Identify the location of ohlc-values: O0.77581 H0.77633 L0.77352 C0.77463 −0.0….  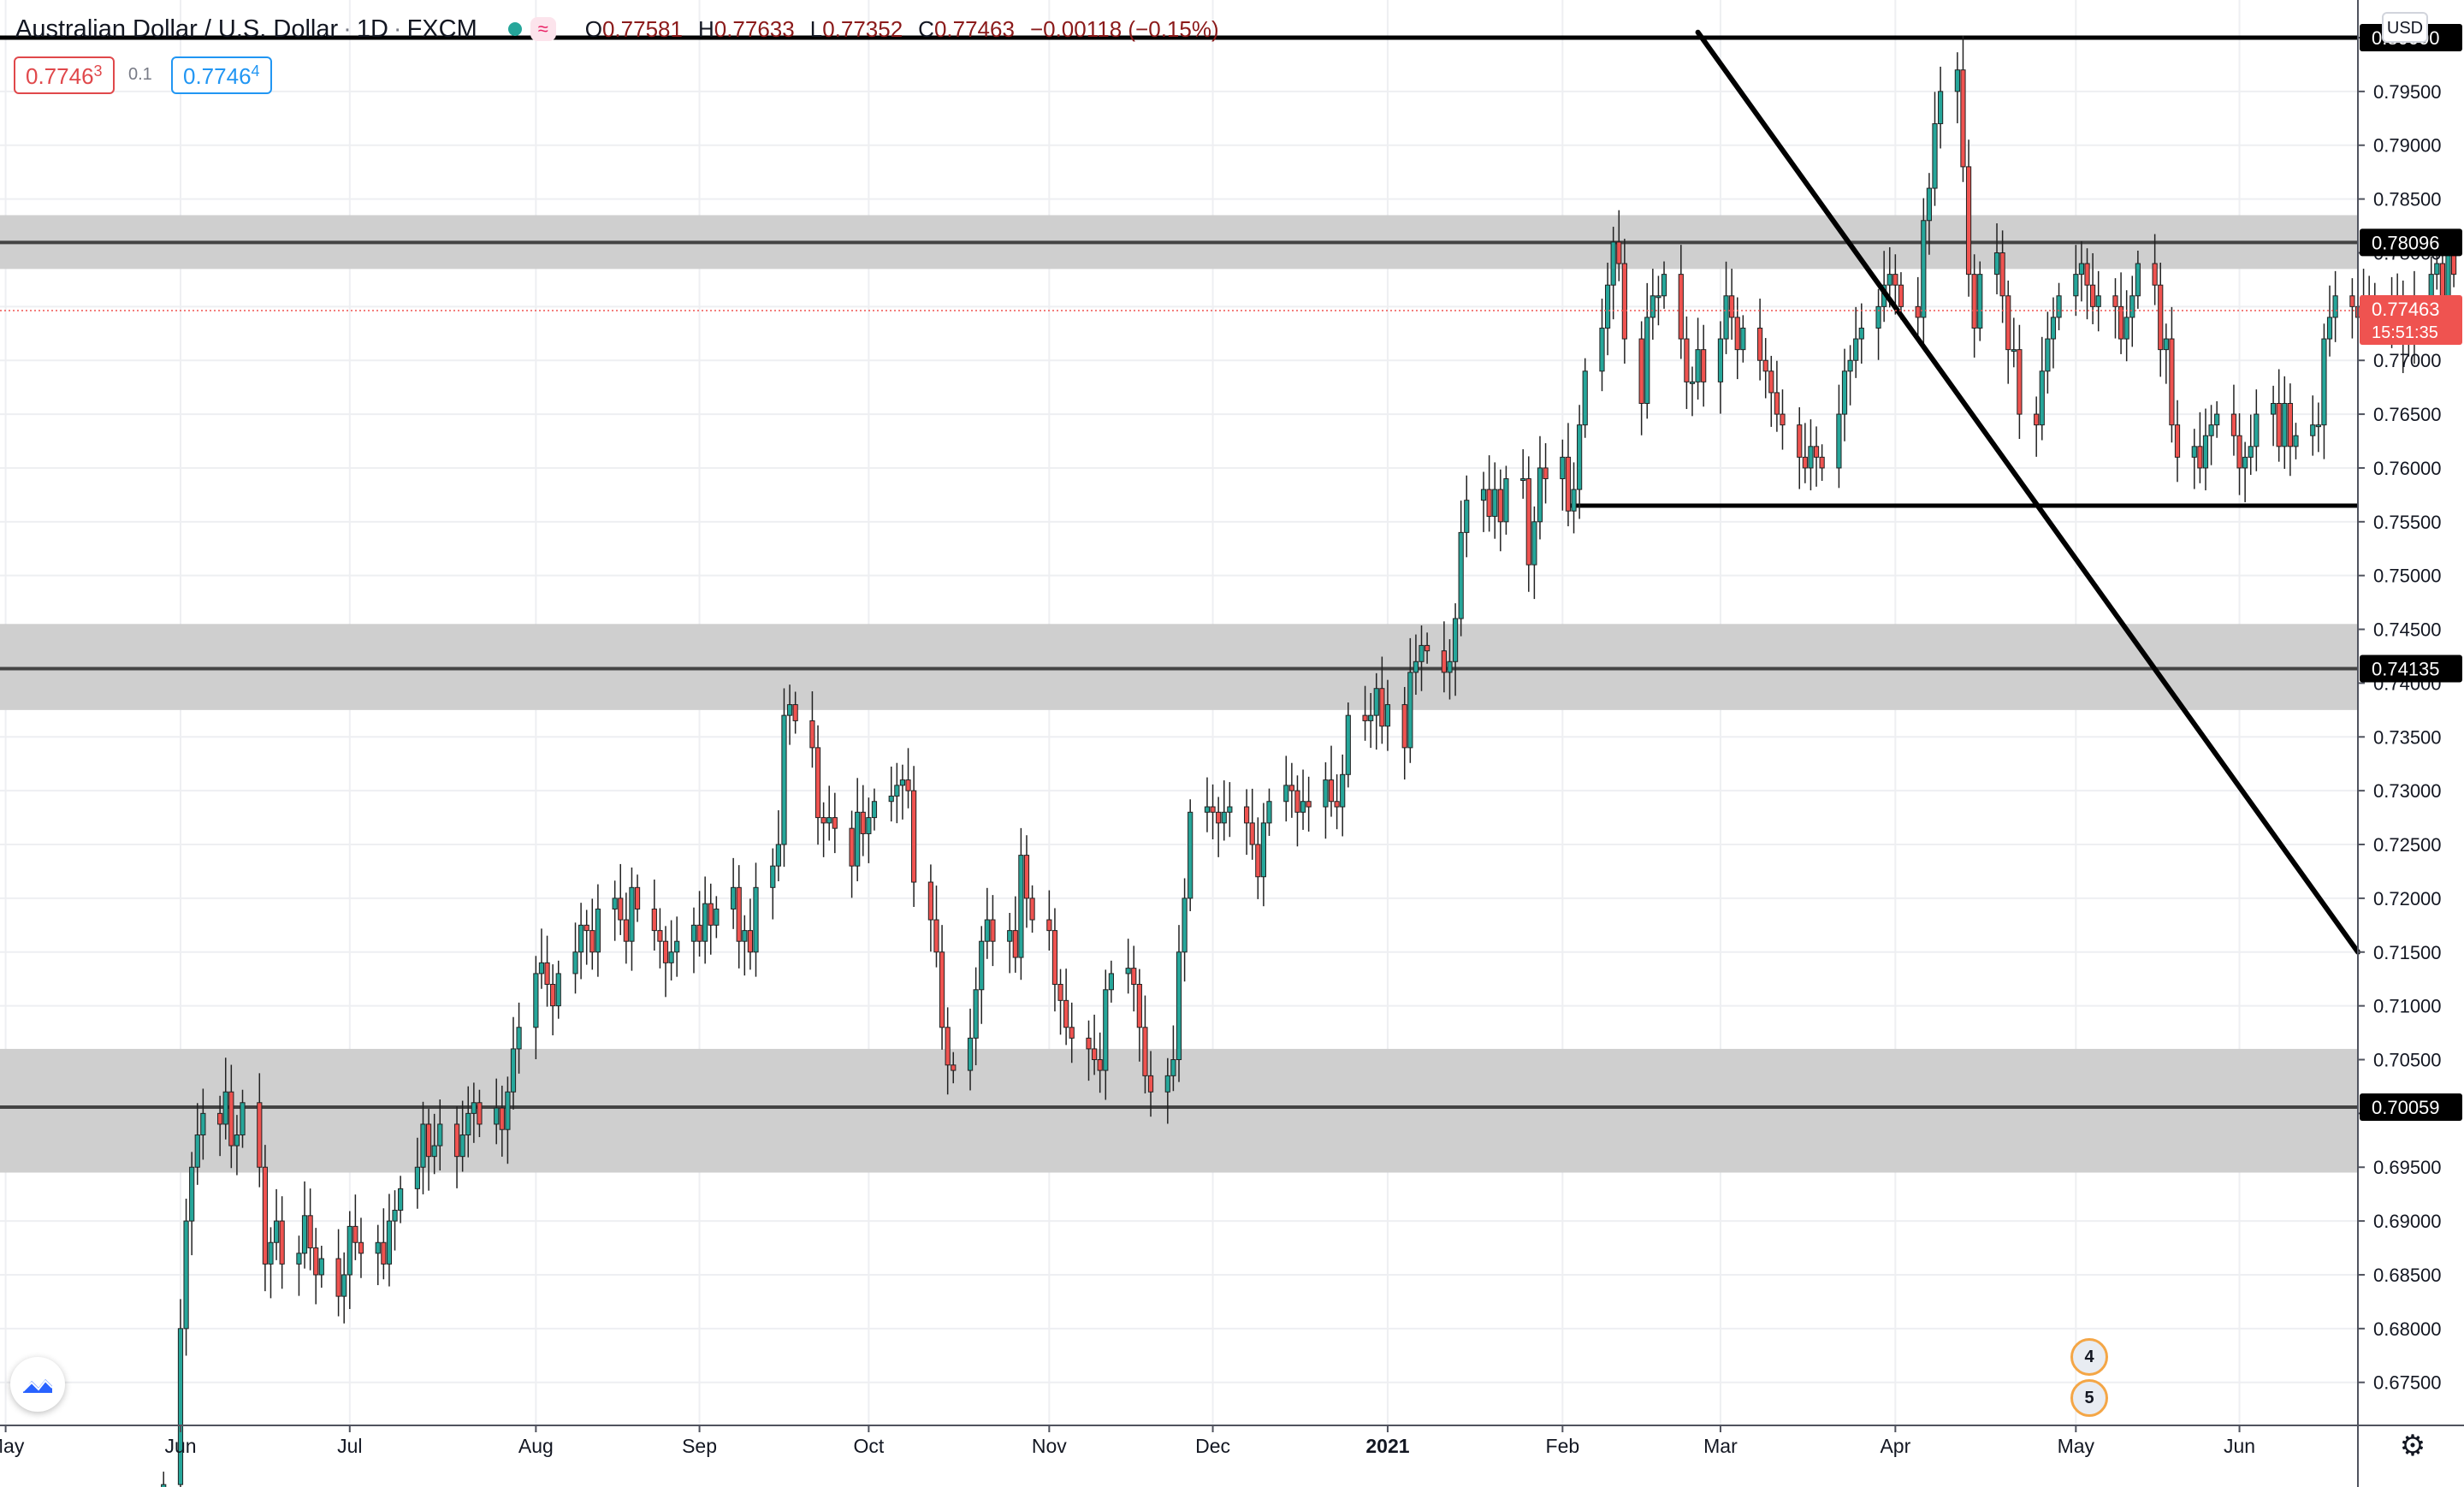
(902, 29).